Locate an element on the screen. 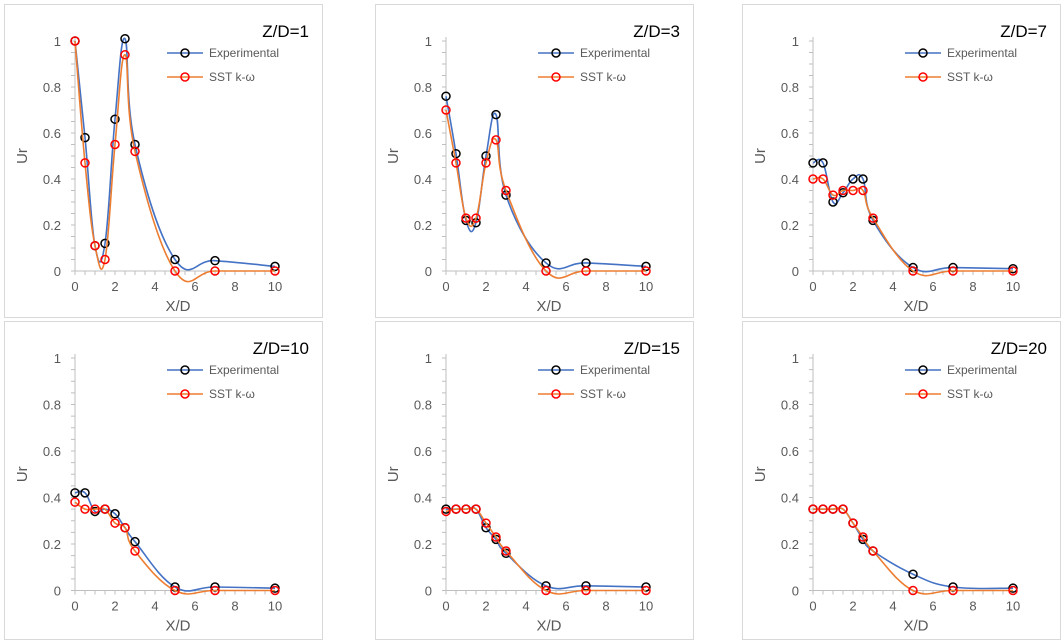  x-tick-label: 2 is located at coordinates (114, 606).